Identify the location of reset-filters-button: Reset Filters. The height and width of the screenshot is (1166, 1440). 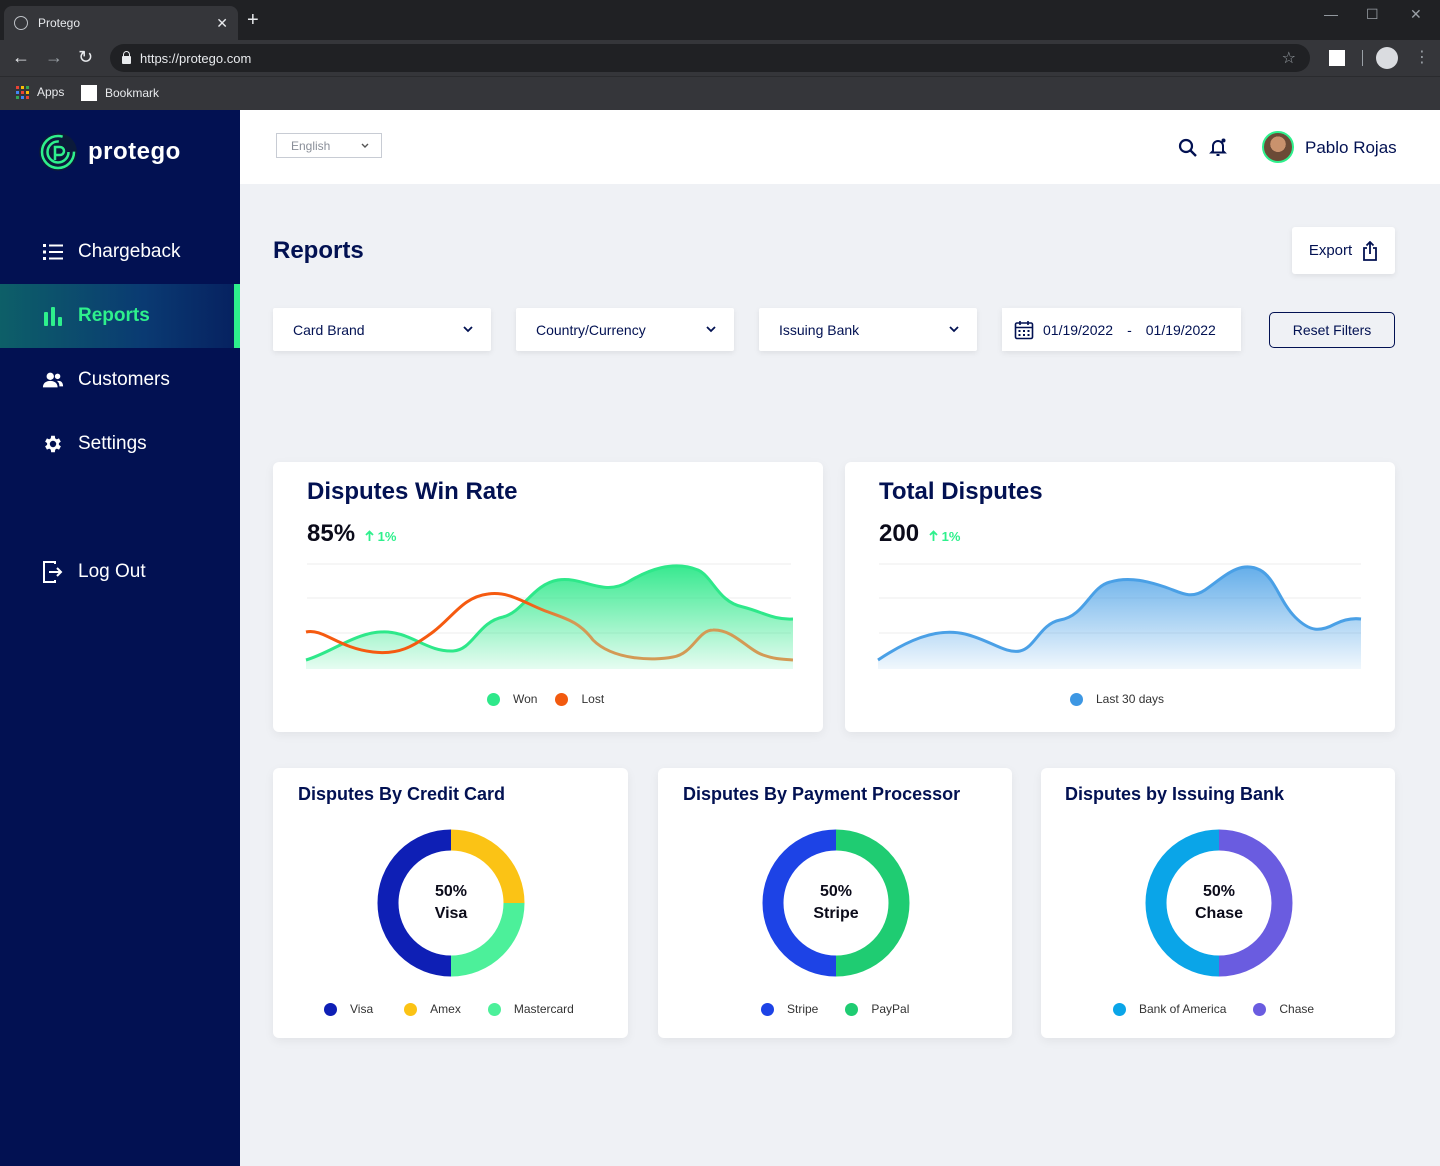
(1332, 330).